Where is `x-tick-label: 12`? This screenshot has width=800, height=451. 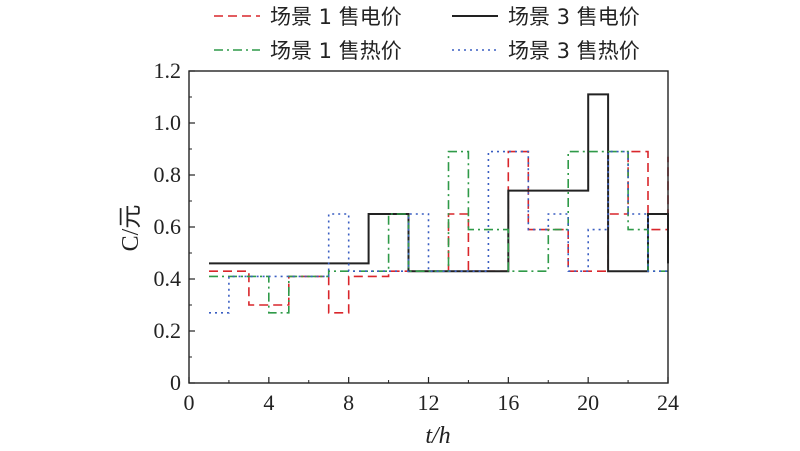
x-tick-label: 12 is located at coordinates (429, 402).